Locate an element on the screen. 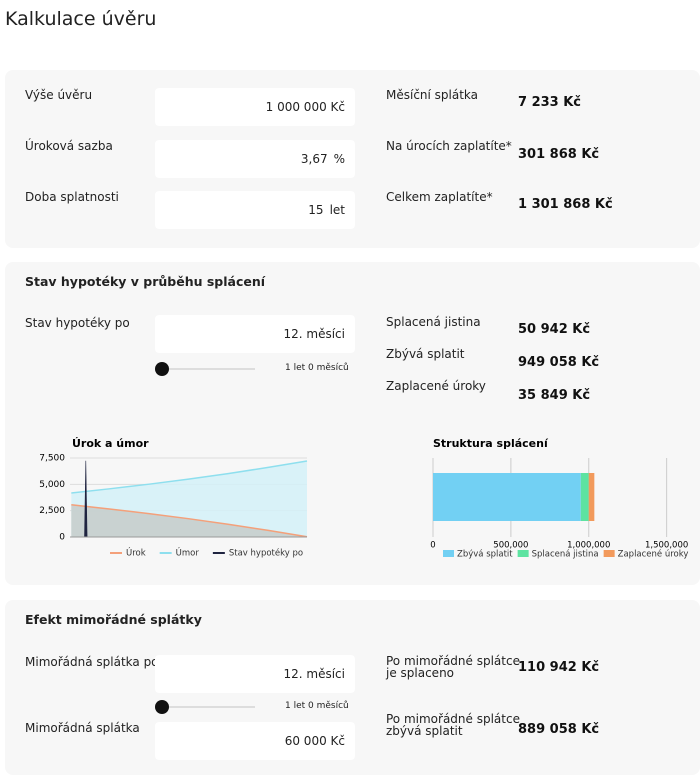 The width and height of the screenshot is (700, 775). field-label: Stav hypotéky po is located at coordinates (77, 323).